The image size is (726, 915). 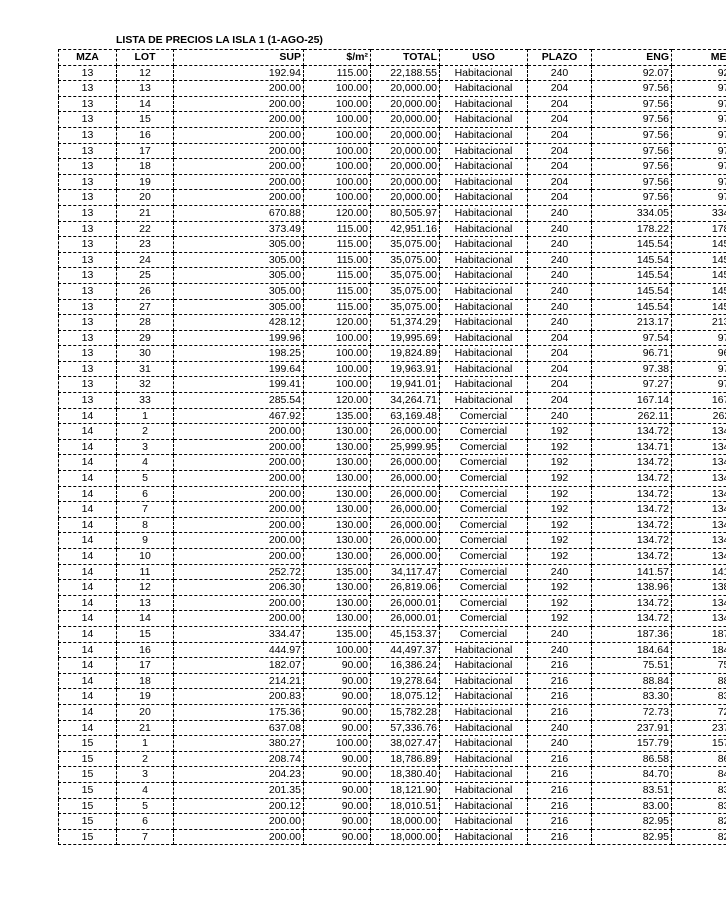 What do you see at coordinates (145, 650) in the screenshot?
I see `cell-lot: 16` at bounding box center [145, 650].